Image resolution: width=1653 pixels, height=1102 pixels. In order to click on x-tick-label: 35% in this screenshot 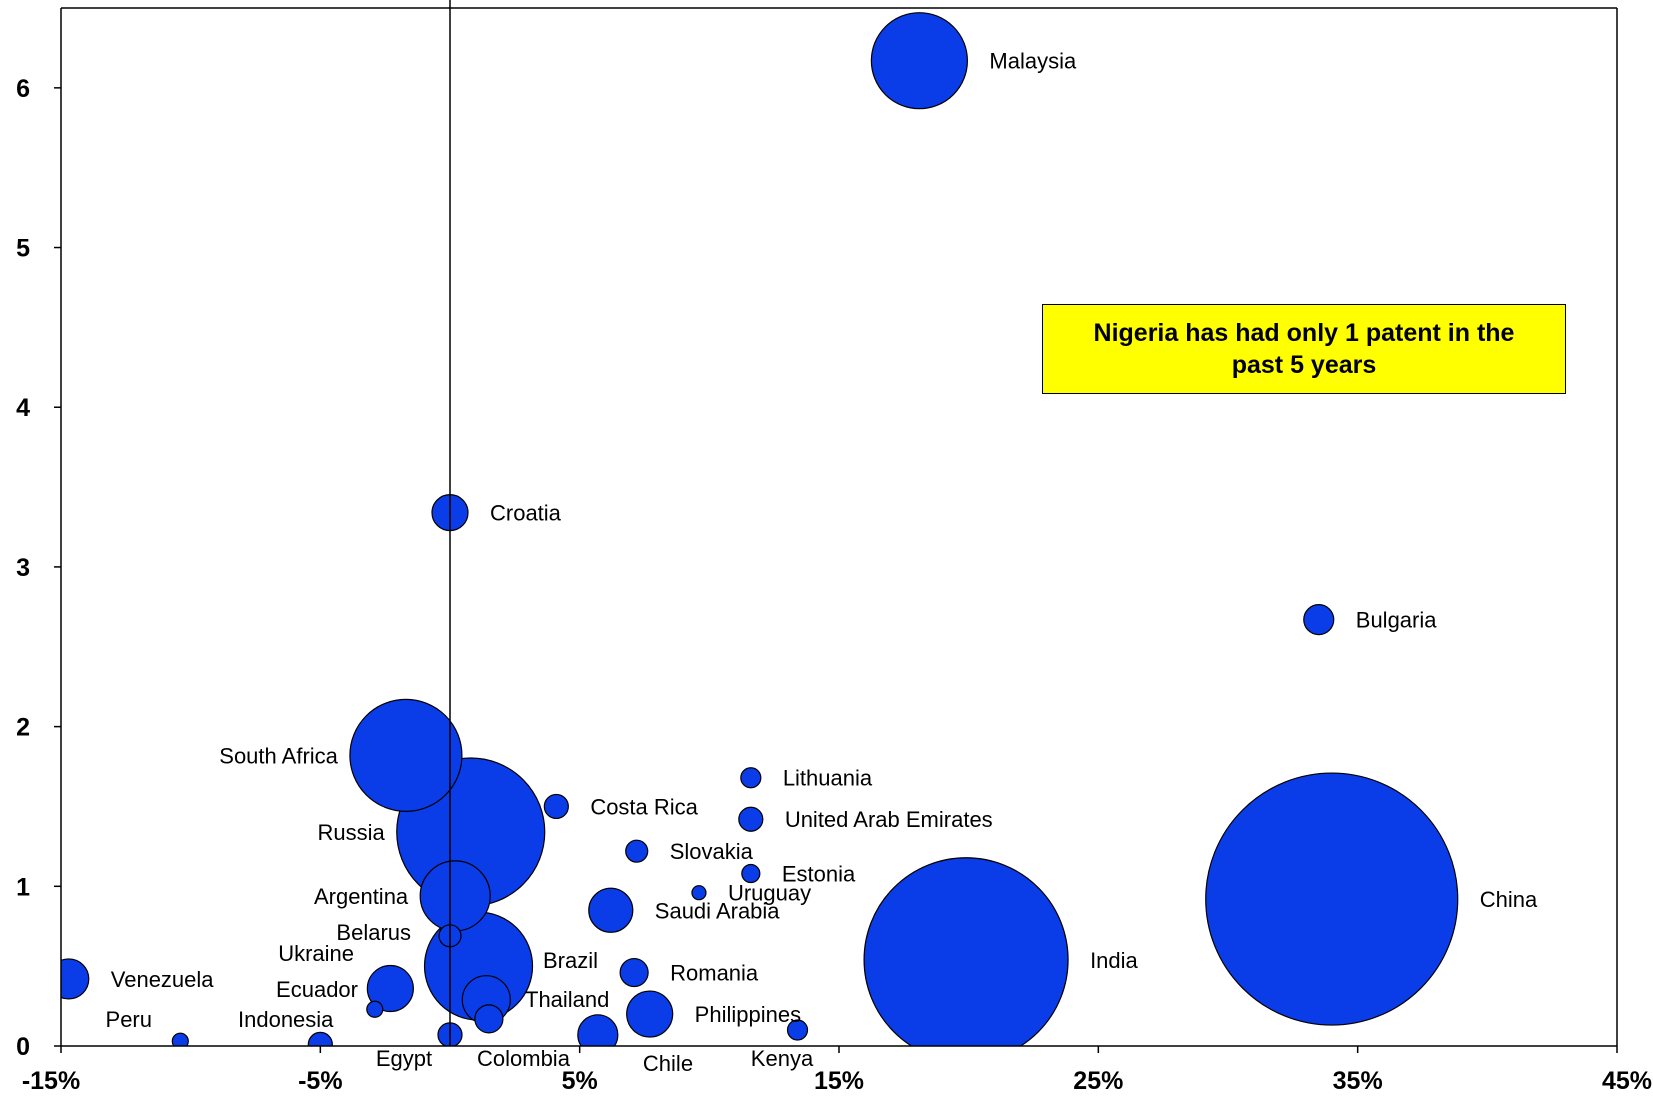, I will do `click(1358, 1081)`.